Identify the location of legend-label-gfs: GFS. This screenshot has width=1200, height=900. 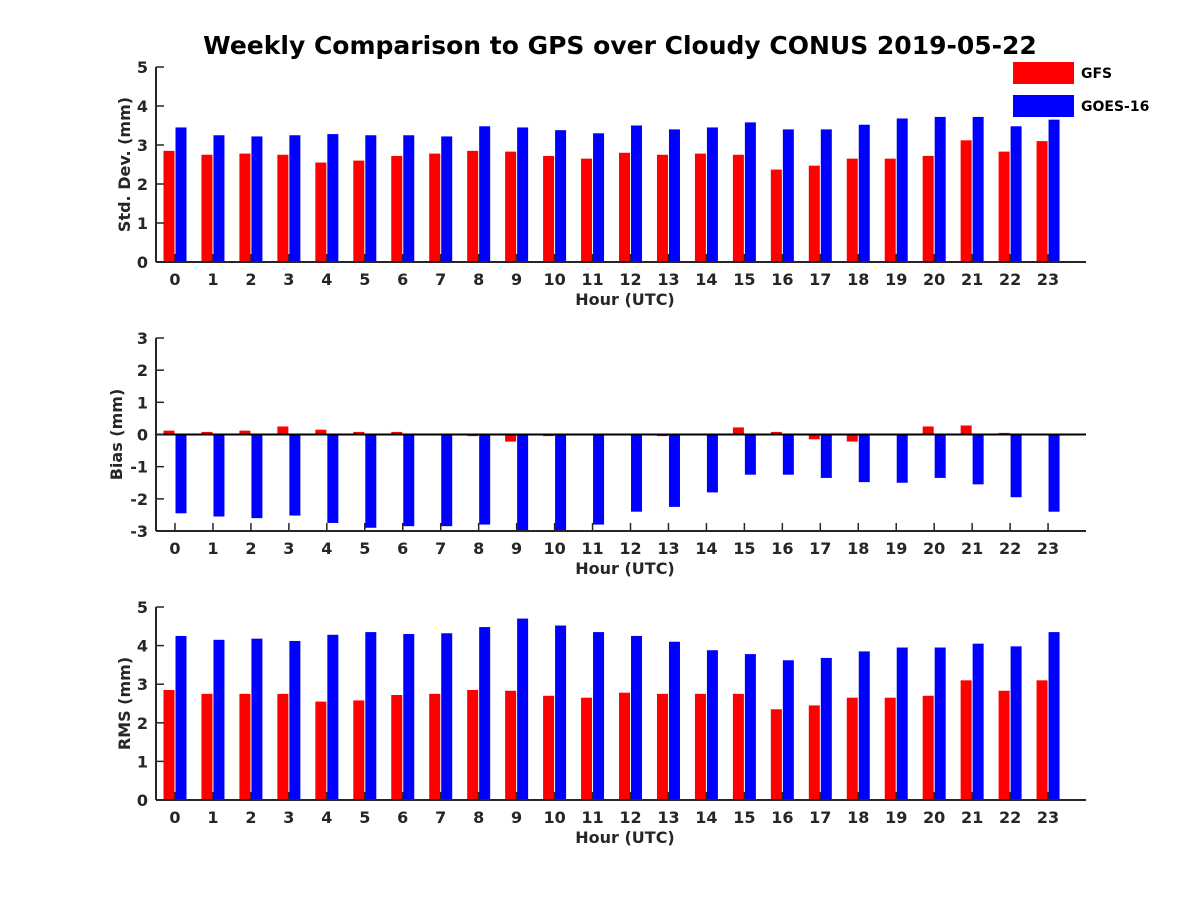
(1096, 74).